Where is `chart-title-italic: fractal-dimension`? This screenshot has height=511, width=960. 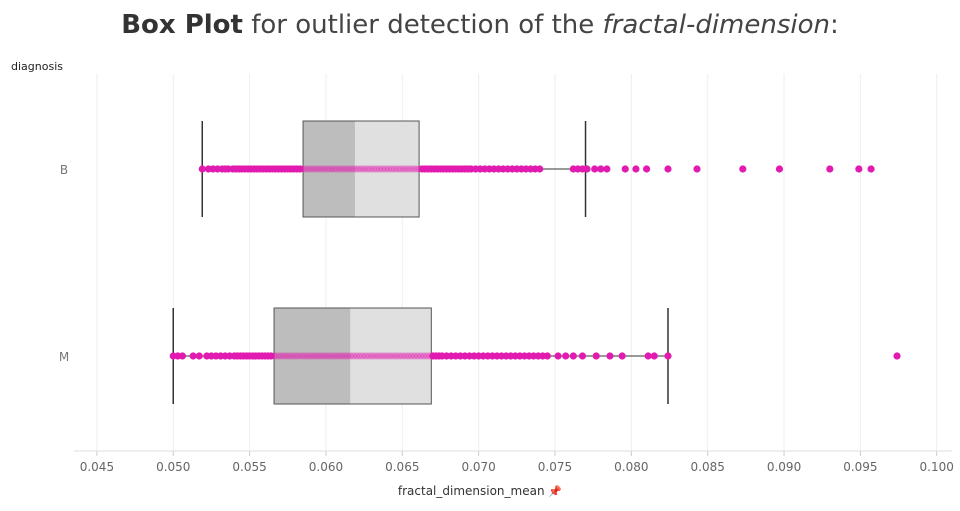
chart-title-italic: fractal-dimension is located at coordinates (716, 25).